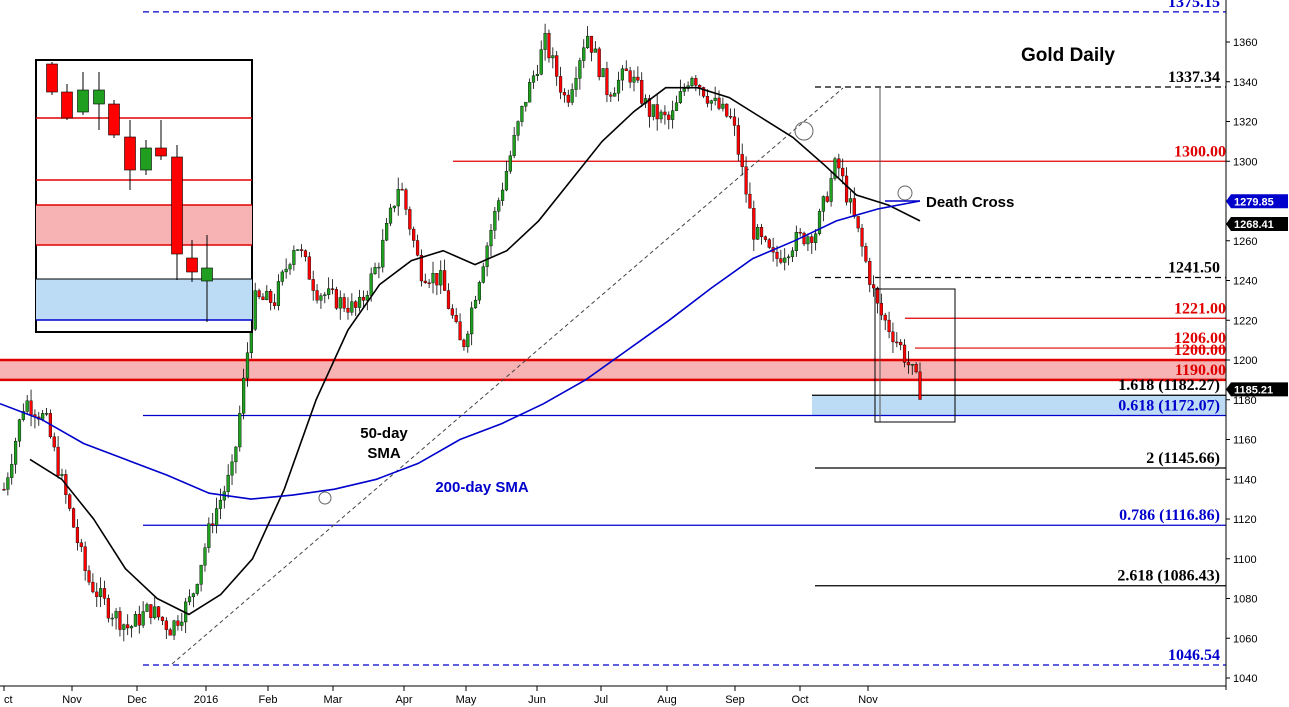 The height and width of the screenshot is (707, 1289). I want to click on y-tick-label: 1180, so click(1245, 401).